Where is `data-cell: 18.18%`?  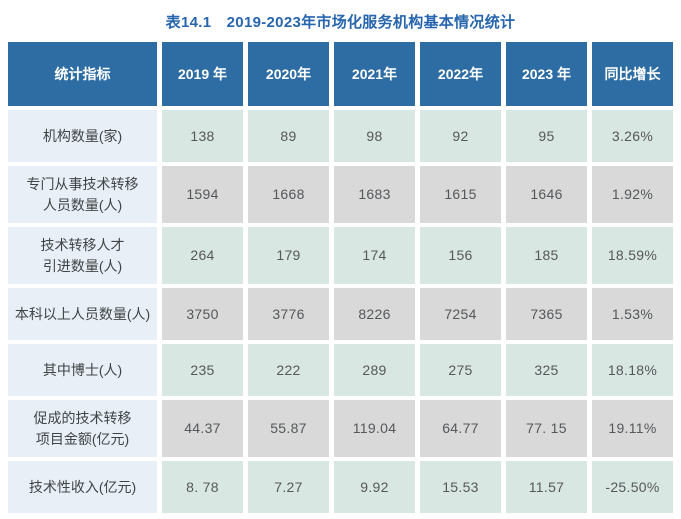
data-cell: 18.18% is located at coordinates (632, 370).